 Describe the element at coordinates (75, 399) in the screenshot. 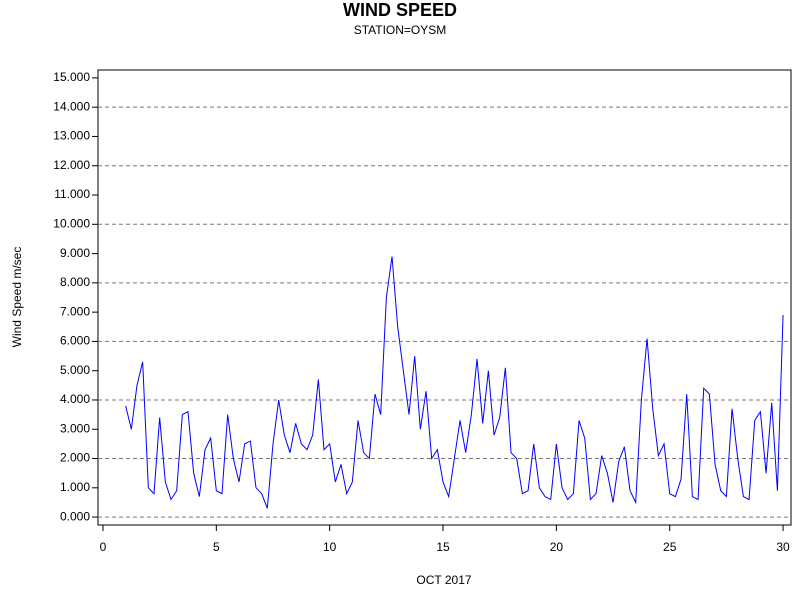

I see `y-tick-label: 4.000` at that location.